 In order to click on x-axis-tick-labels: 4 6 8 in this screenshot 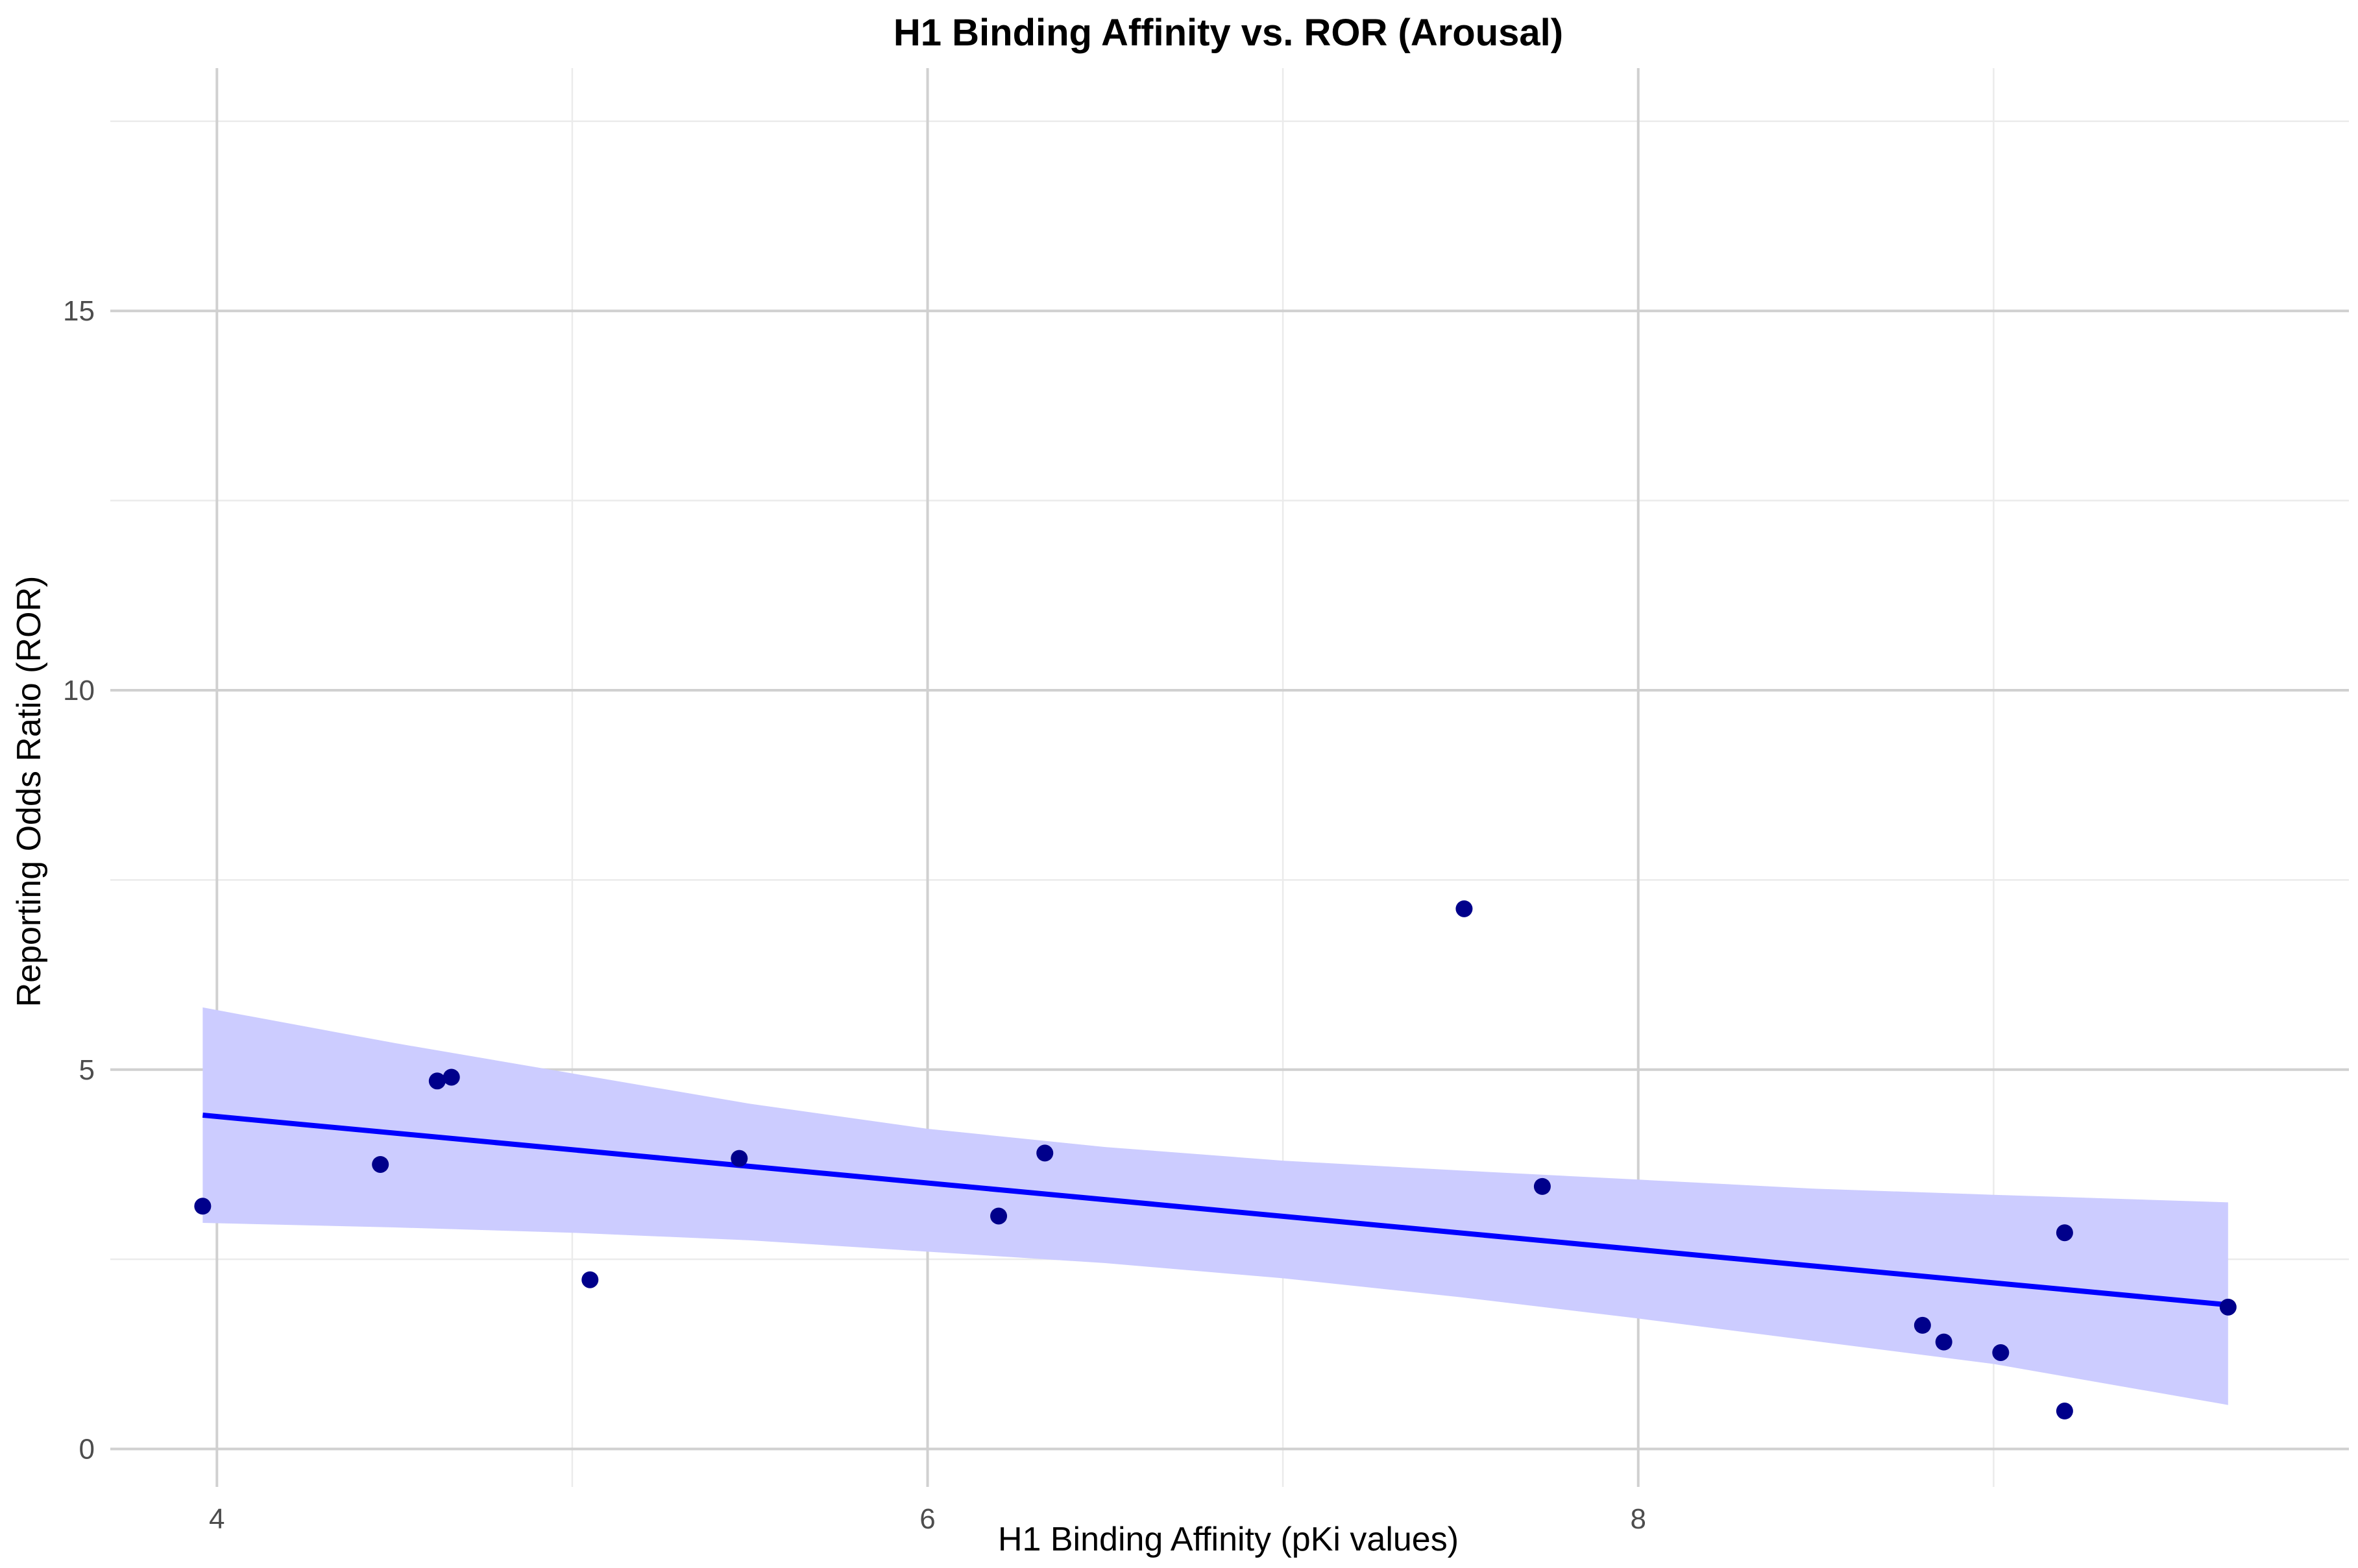, I will do `click(927, 1519)`.